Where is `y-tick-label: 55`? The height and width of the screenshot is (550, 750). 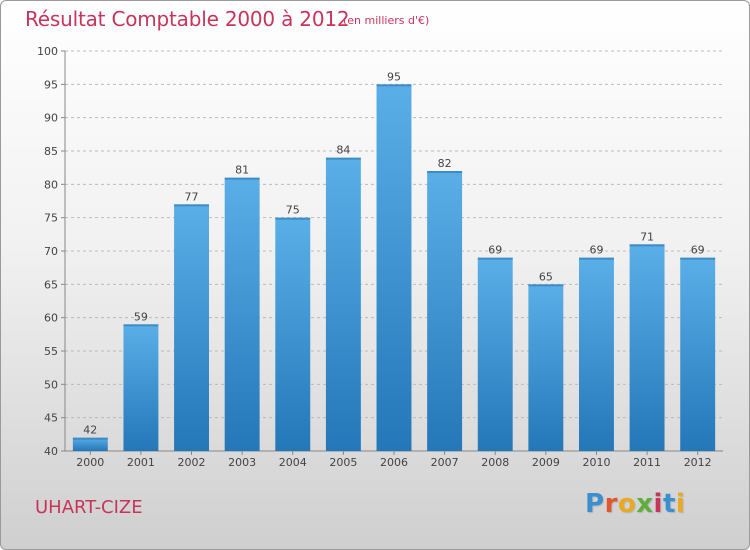
y-tick-label: 55 is located at coordinates (51, 351).